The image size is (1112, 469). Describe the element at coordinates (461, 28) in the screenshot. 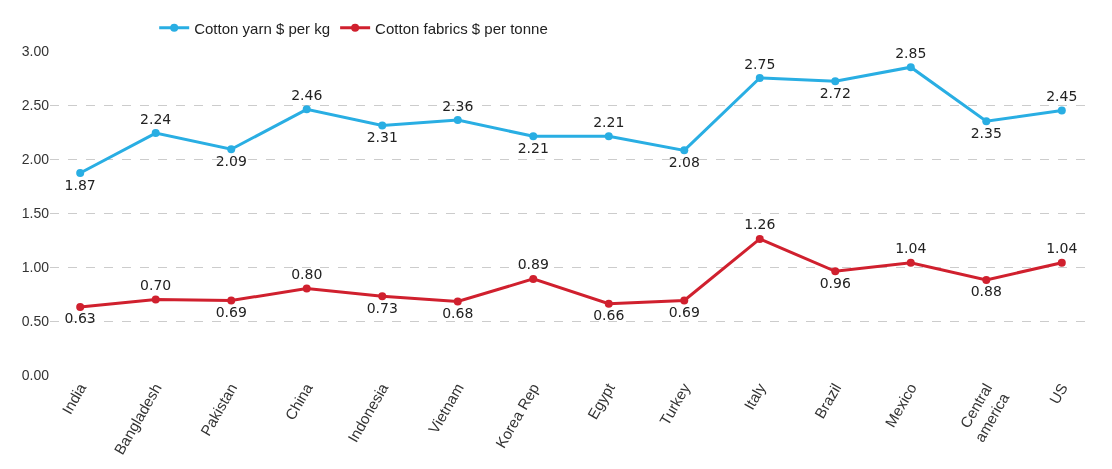

I see `legend-label: Cotton fabrics $ per tonne` at that location.